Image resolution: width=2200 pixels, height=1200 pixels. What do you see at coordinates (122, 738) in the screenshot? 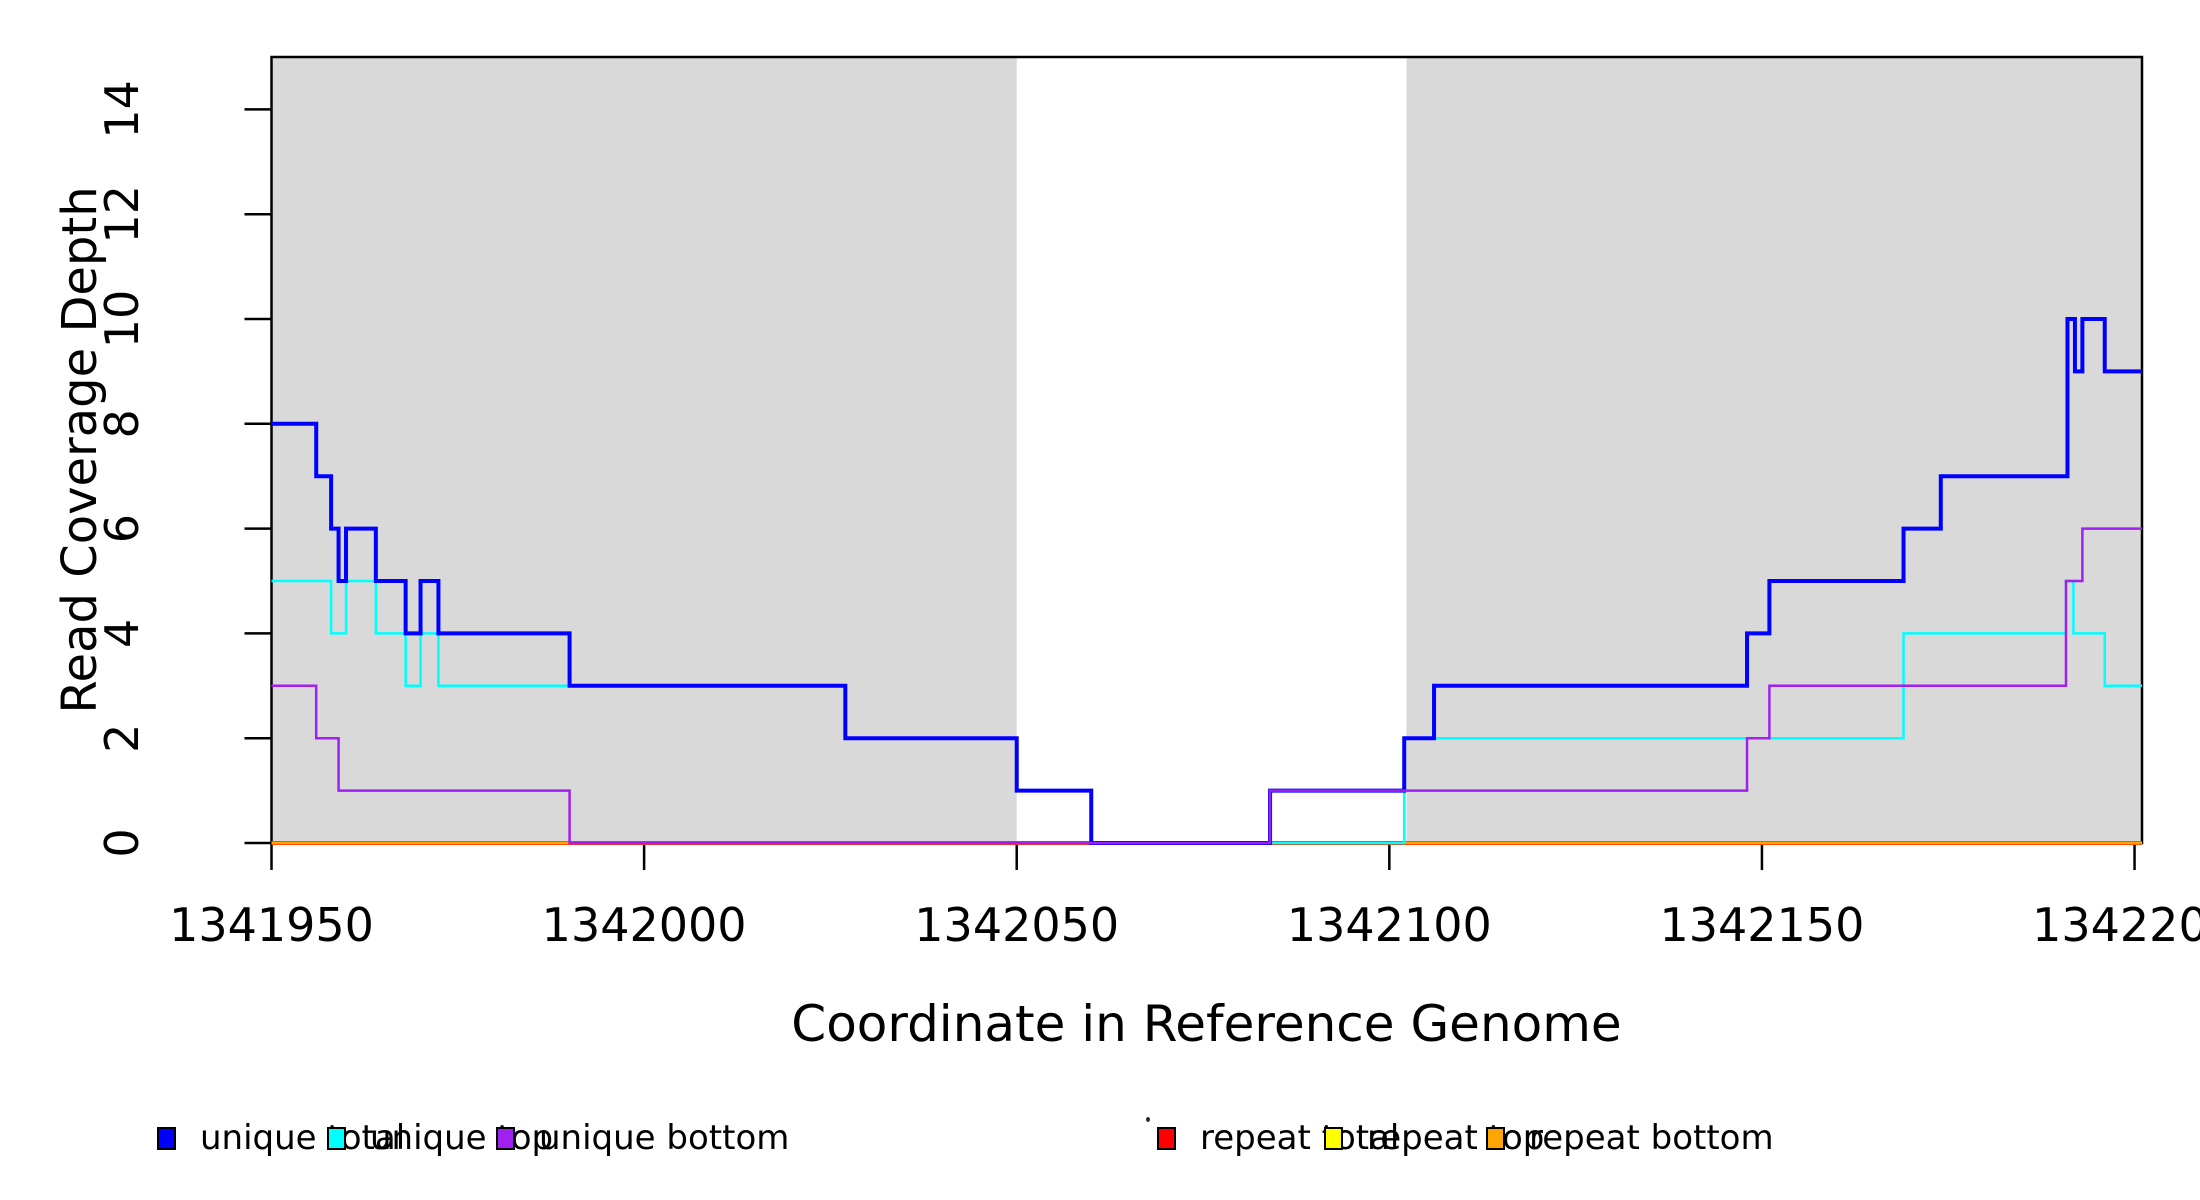
I see `svg-text: 2` at bounding box center [122, 738].